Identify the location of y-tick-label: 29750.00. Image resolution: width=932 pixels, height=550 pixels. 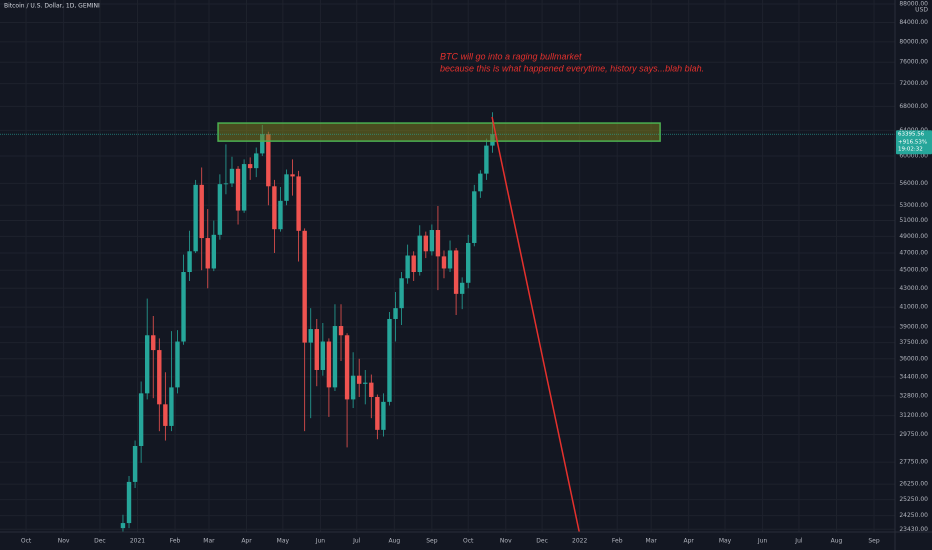
(913, 434).